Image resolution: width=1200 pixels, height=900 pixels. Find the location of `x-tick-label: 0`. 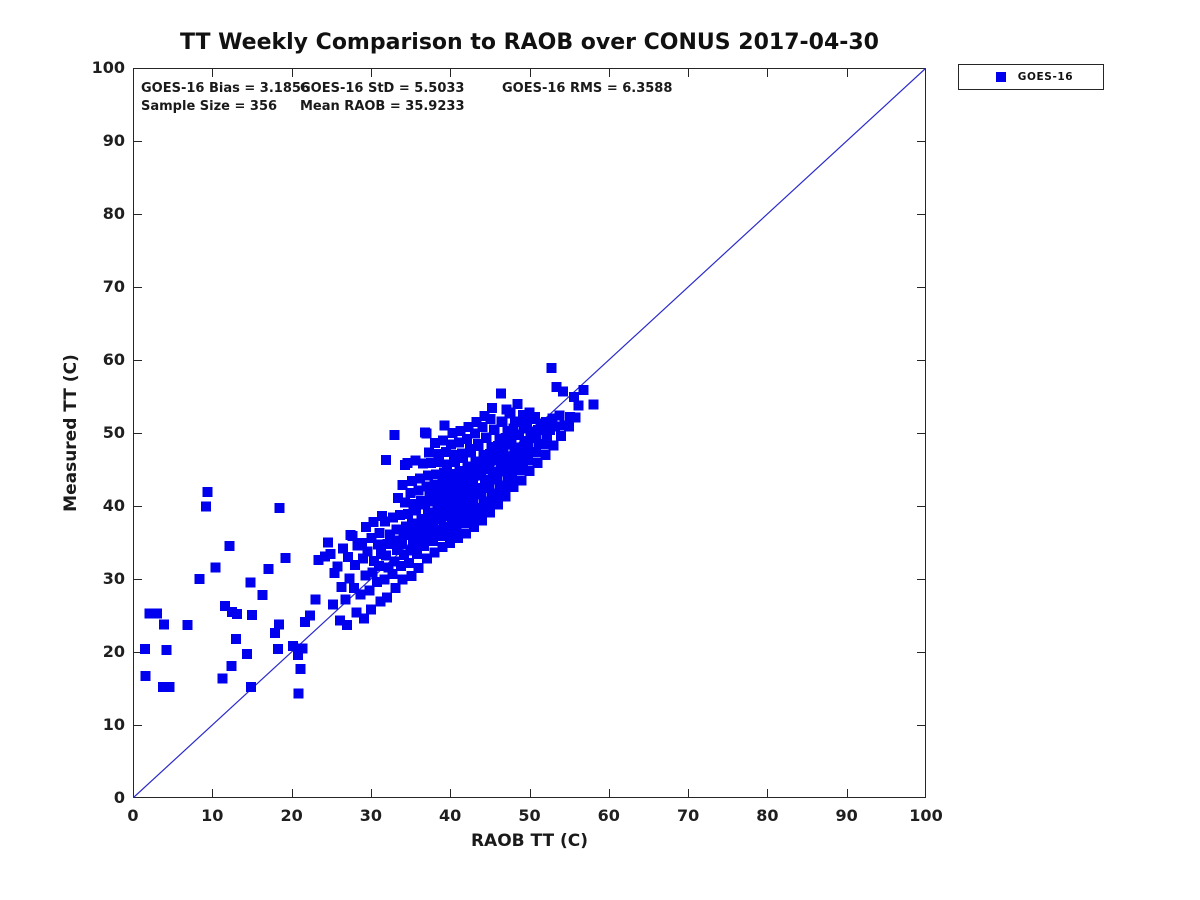

x-tick-label: 0 is located at coordinates (133, 815).